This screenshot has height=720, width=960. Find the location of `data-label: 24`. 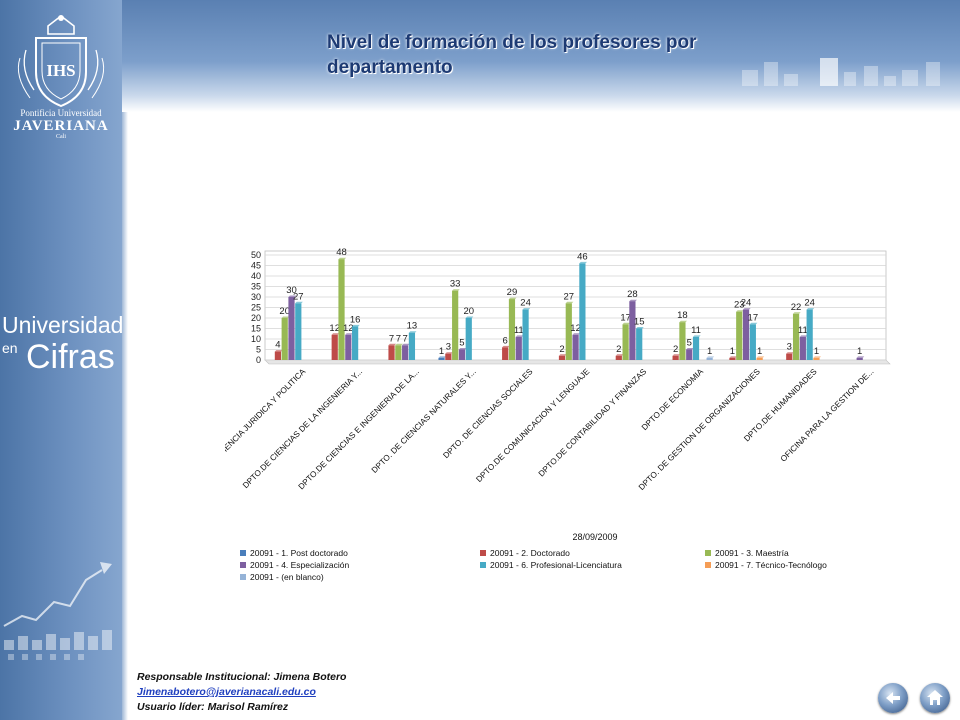

data-label: 24 is located at coordinates (809, 303).